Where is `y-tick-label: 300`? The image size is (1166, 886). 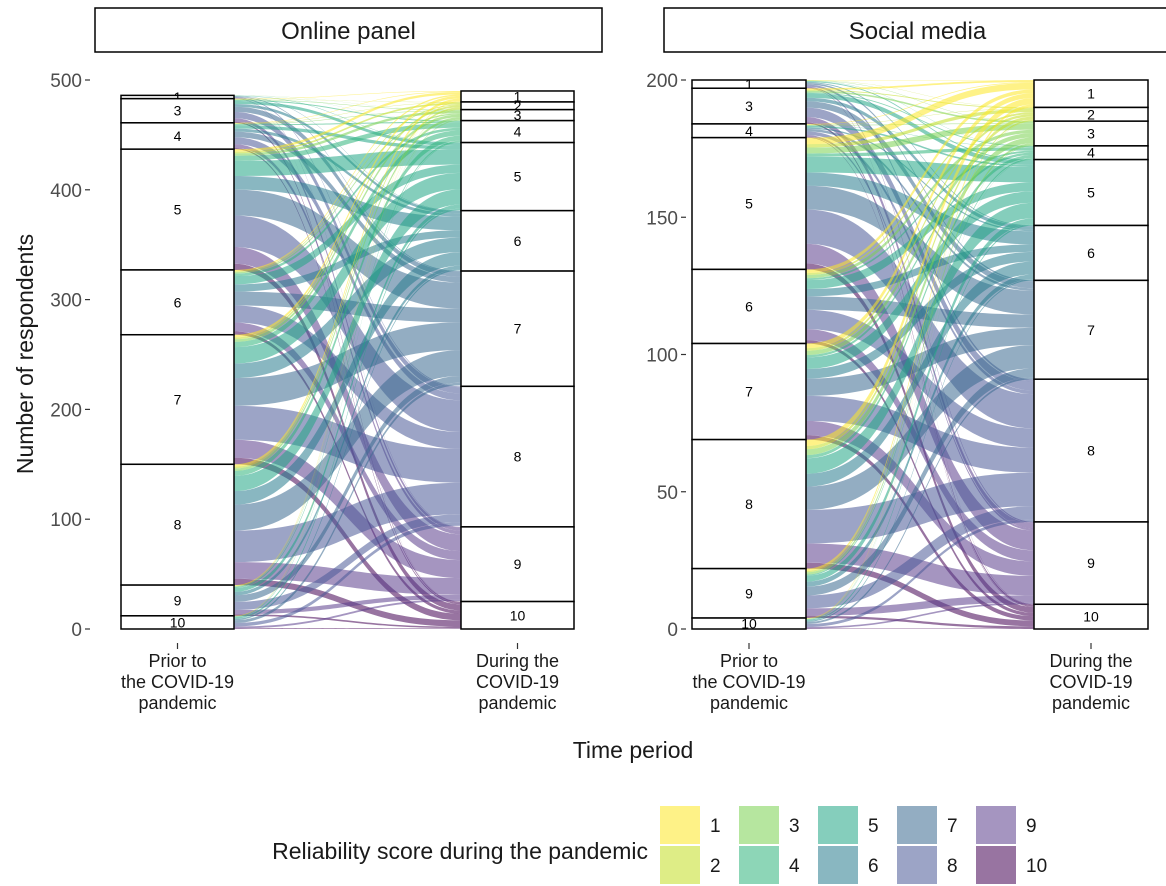 y-tick-label: 300 is located at coordinates (66, 301).